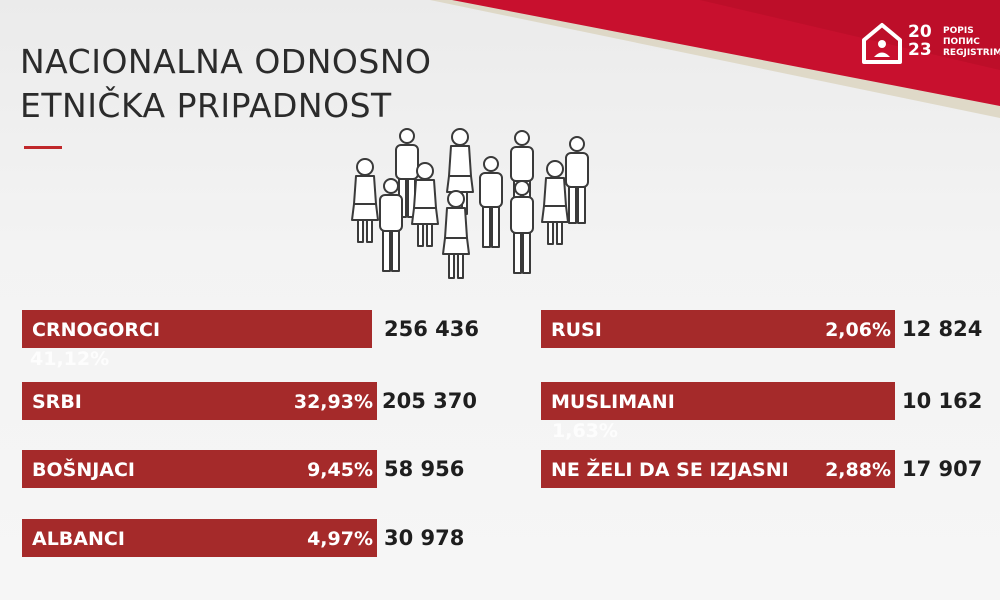 Image resolution: width=1000 pixels, height=600 pixels. I want to click on bar-percent: 4,97%, so click(340, 539).